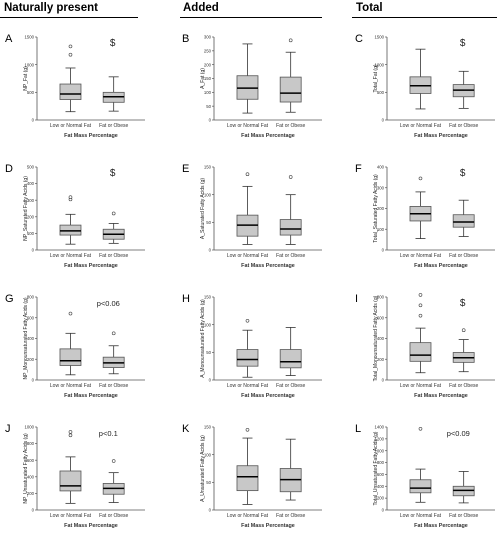 Image resolution: width=497 pixels, height=550 pixels. I want to click on panel-letter-g: G, so click(9, 299).